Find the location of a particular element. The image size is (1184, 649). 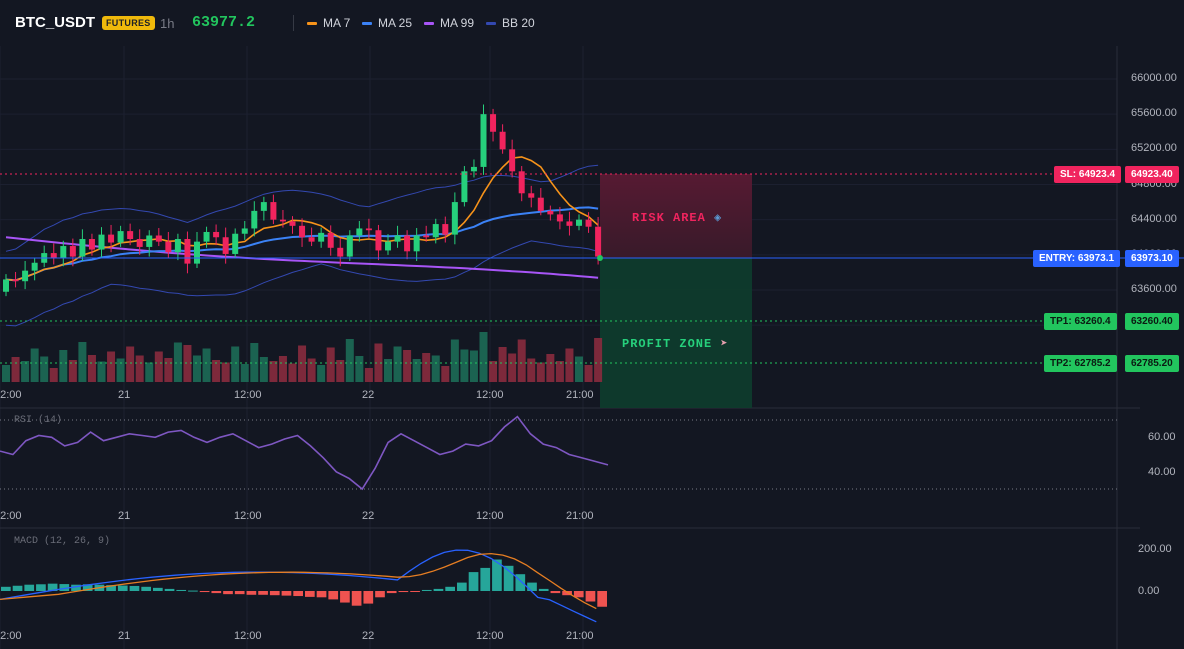

legend-ma7: MA 7 is located at coordinates (328, 23).